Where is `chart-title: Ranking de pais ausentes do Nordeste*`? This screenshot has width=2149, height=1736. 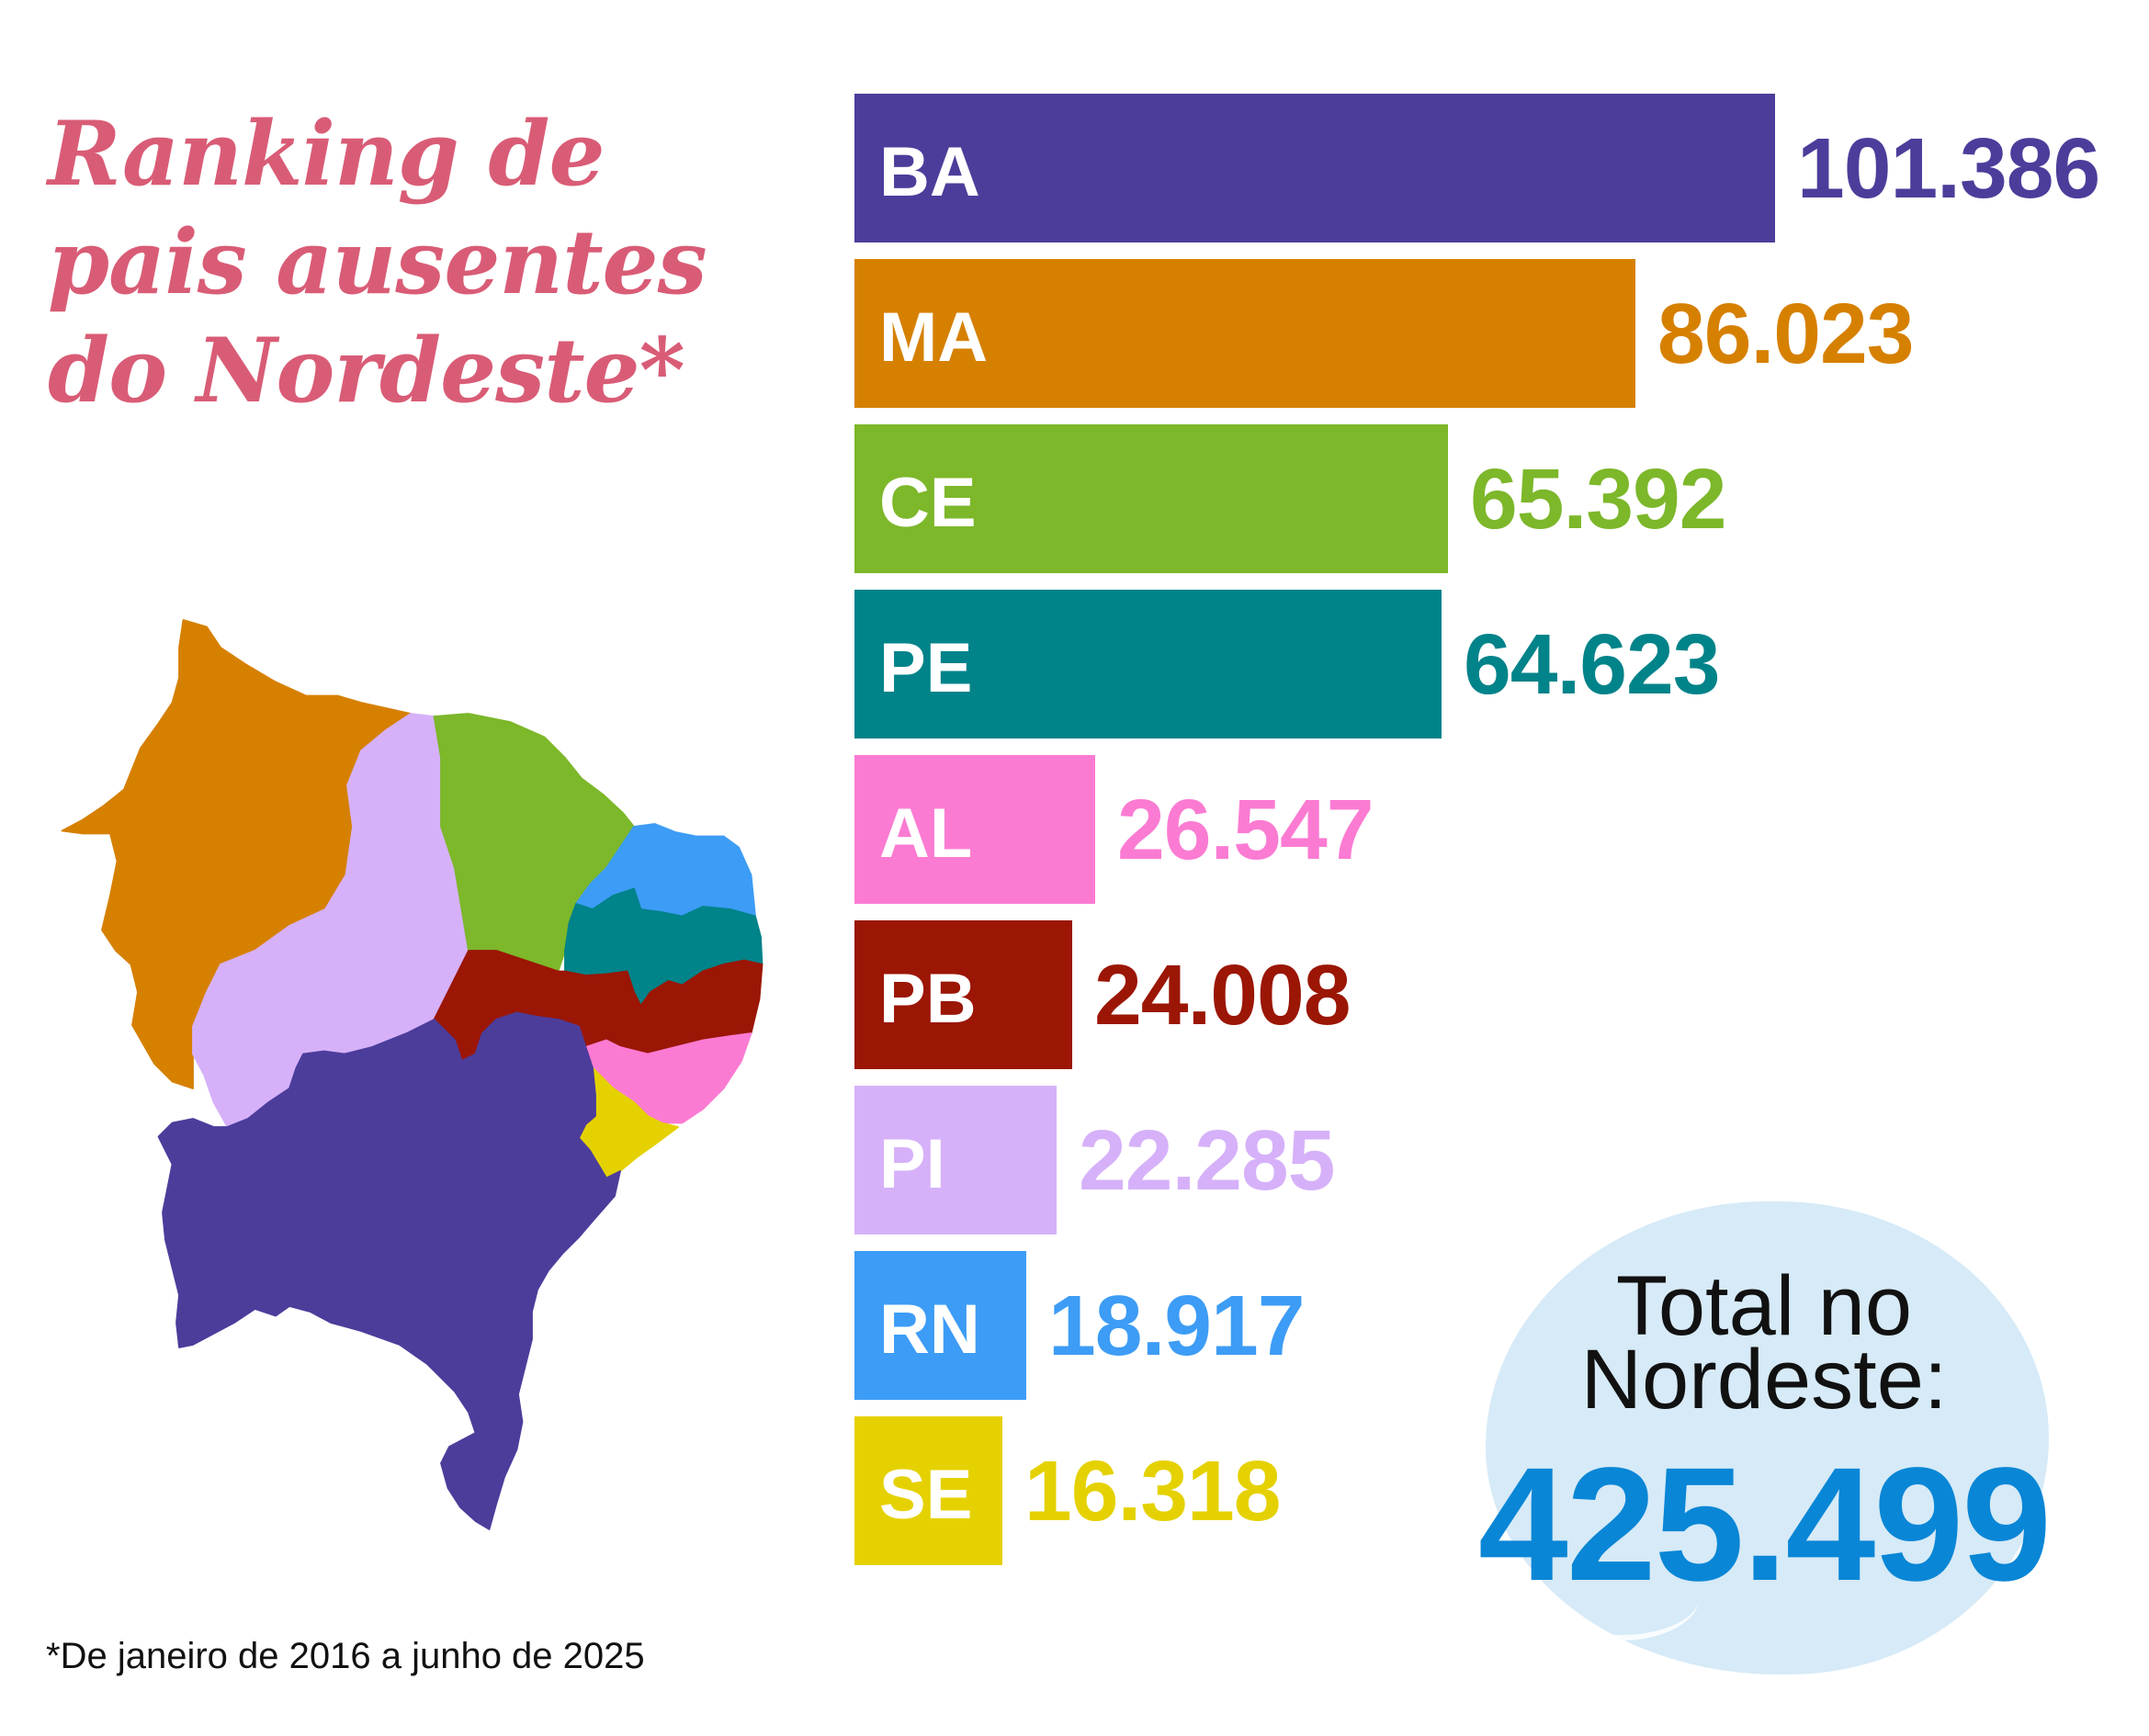 chart-title: Ranking de pais ausentes do Nordeste* is located at coordinates (377, 262).